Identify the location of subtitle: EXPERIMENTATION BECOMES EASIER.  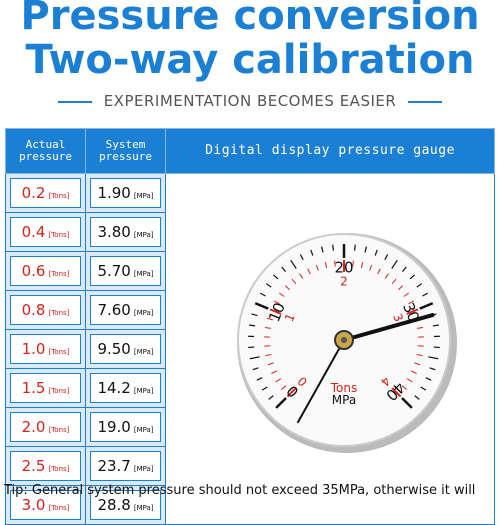
(250, 101).